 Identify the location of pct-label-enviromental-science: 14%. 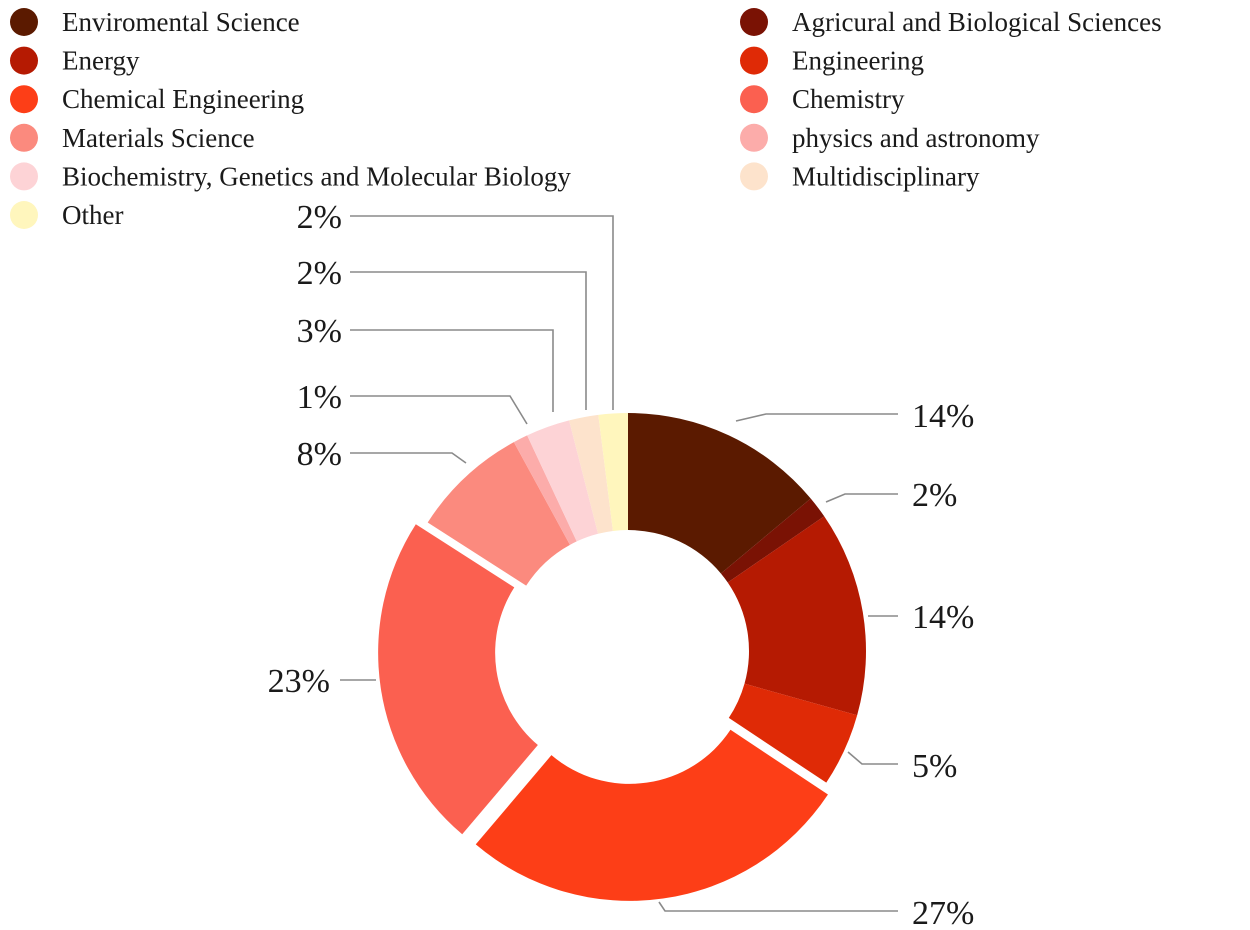
(854, 416).